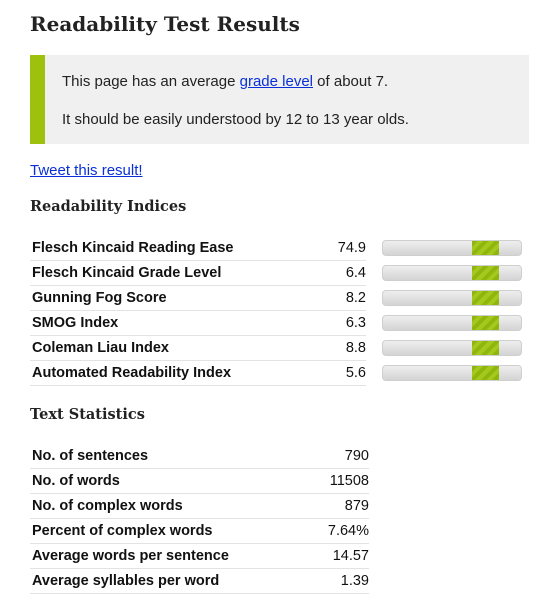  What do you see at coordinates (351, 81) in the screenshot?
I see `summary-text-post: of about 7.` at bounding box center [351, 81].